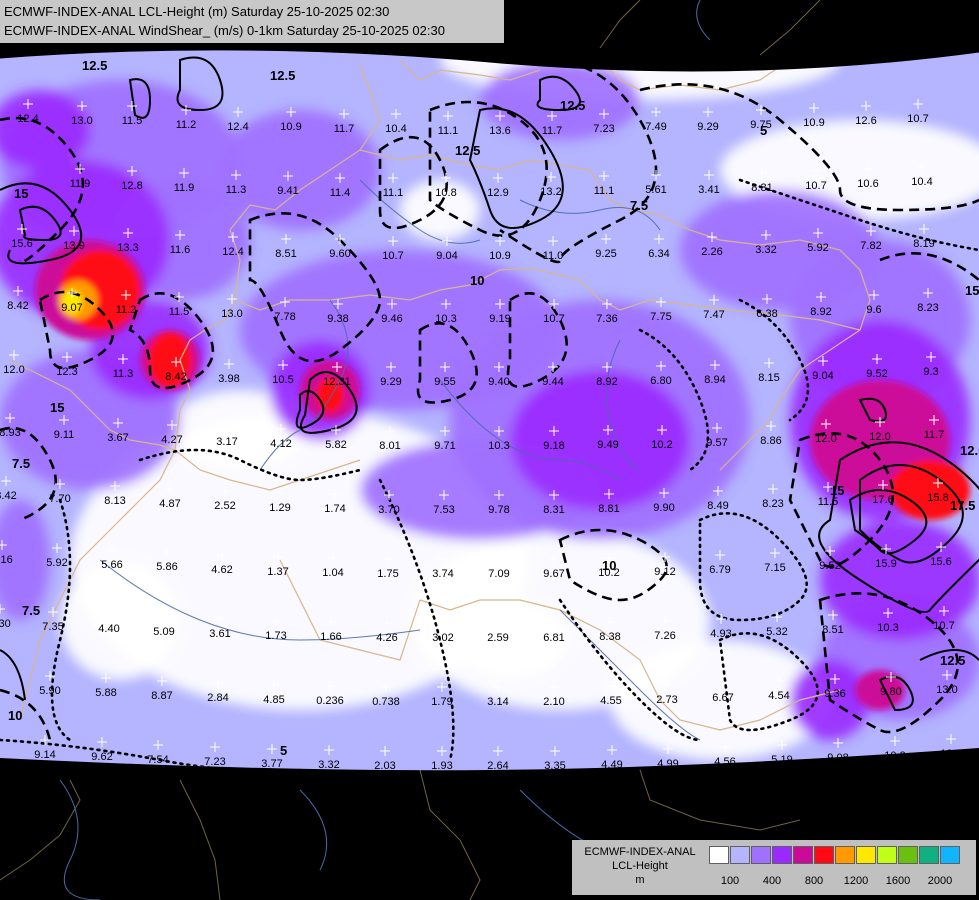  Describe the element at coordinates (880, 430) in the screenshot. I see `station-marker: 12.0` at that location.